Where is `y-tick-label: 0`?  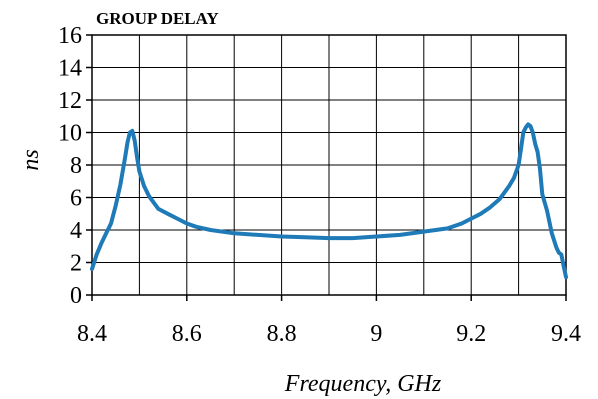 y-tick-label: 0 is located at coordinates (76, 296).